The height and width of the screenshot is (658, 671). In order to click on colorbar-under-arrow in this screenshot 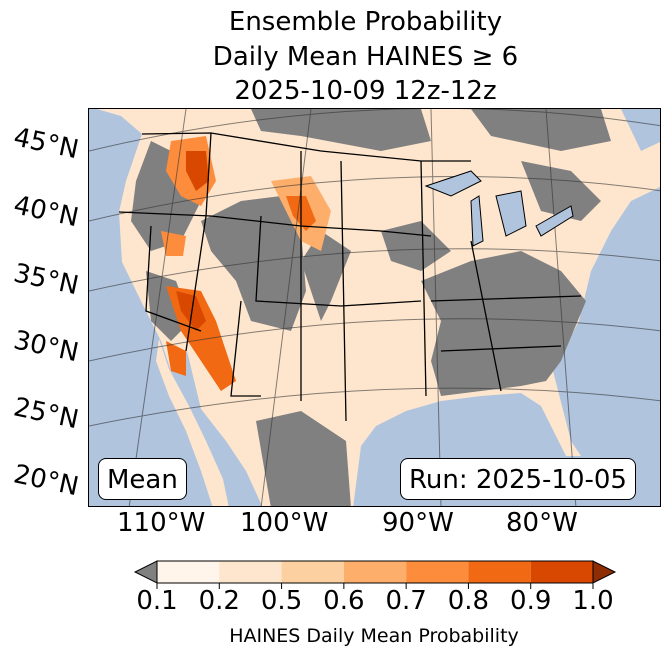, I will do `click(145, 572)`.